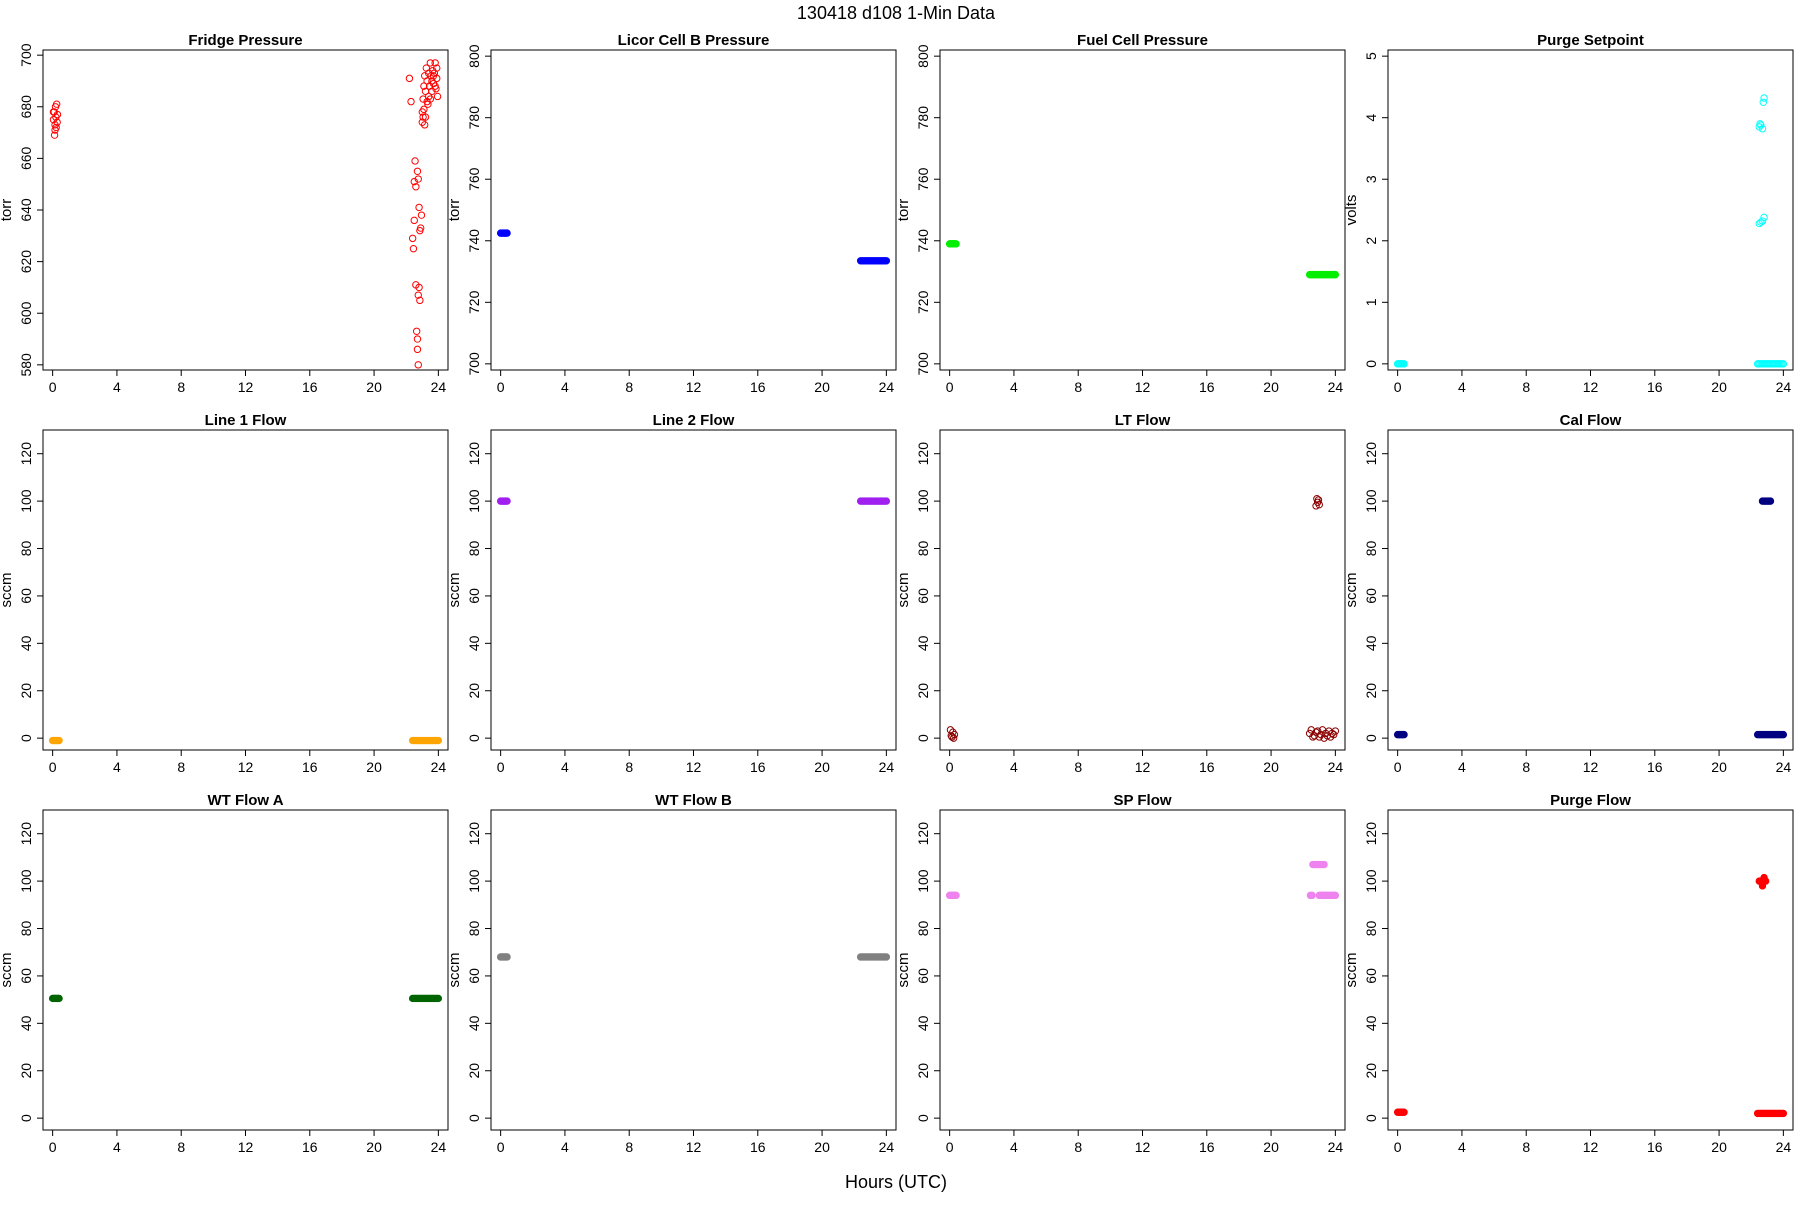  I want to click on panel-title: Fuel Cell Pressure, so click(1142, 40).